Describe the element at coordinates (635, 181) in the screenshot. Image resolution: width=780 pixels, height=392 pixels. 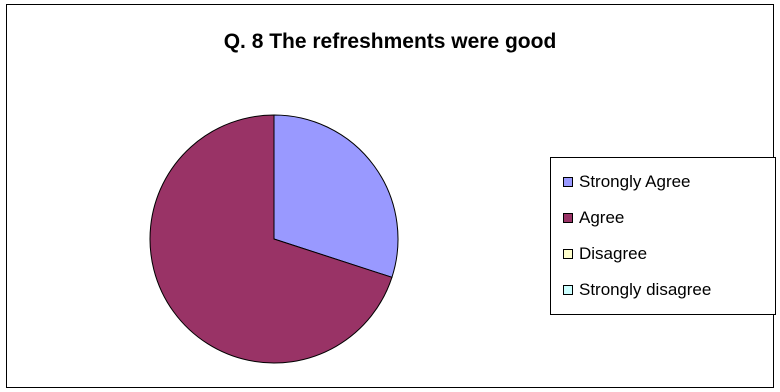
I see `legend-label-strongly-agree: Strongly Agree` at that location.